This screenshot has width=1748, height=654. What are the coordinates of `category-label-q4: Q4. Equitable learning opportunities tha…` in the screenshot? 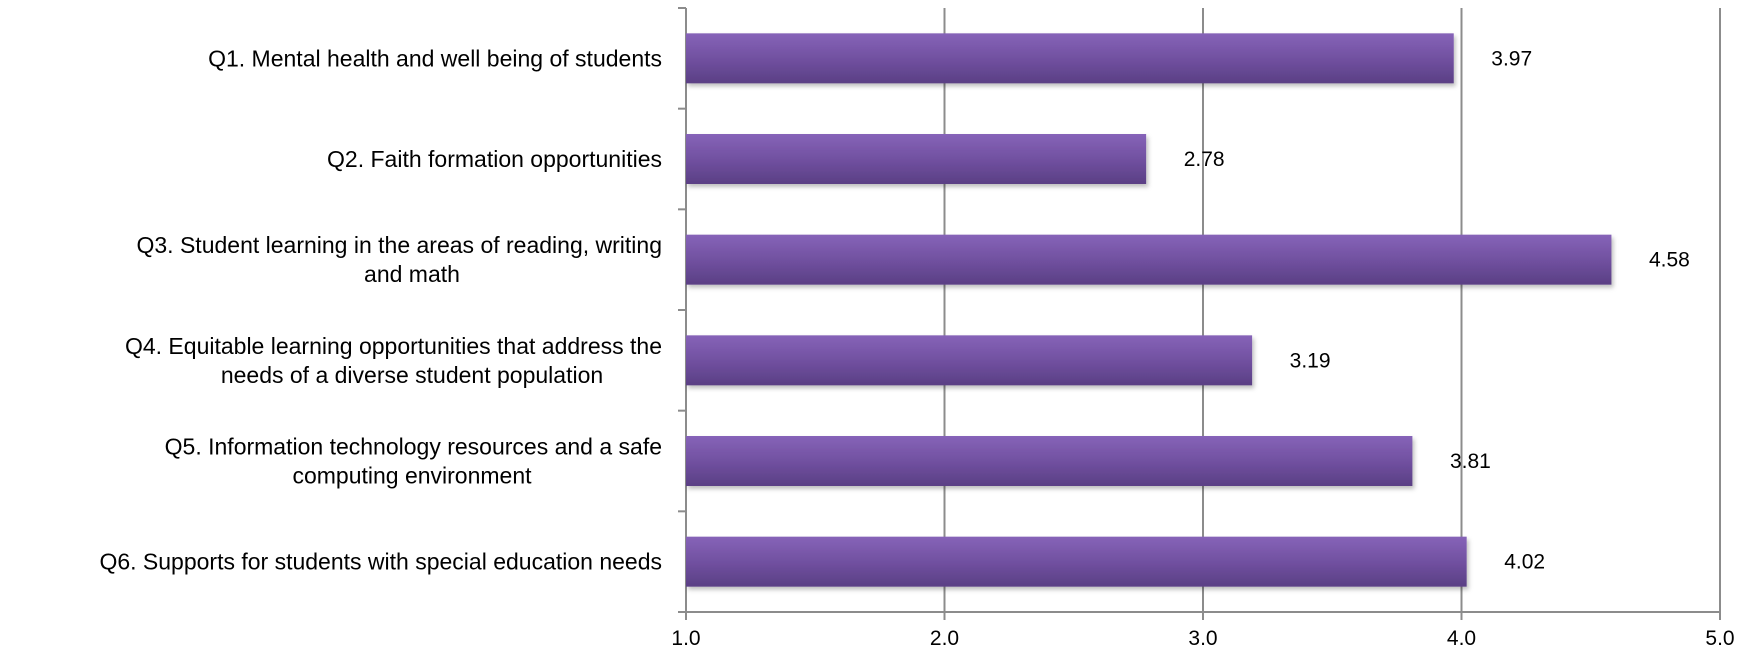 It's located at (393, 360).